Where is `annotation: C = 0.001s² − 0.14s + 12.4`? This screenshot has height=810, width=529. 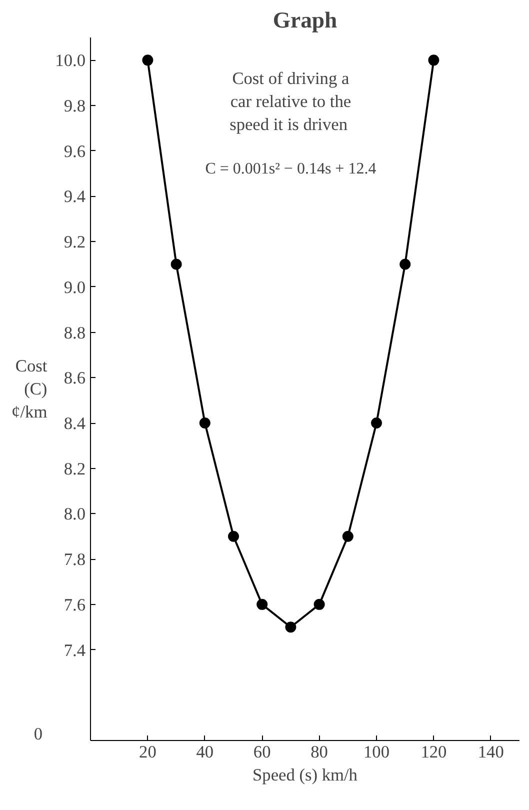 annotation: C = 0.001s² − 0.14s + 12.4 is located at coordinates (290, 169).